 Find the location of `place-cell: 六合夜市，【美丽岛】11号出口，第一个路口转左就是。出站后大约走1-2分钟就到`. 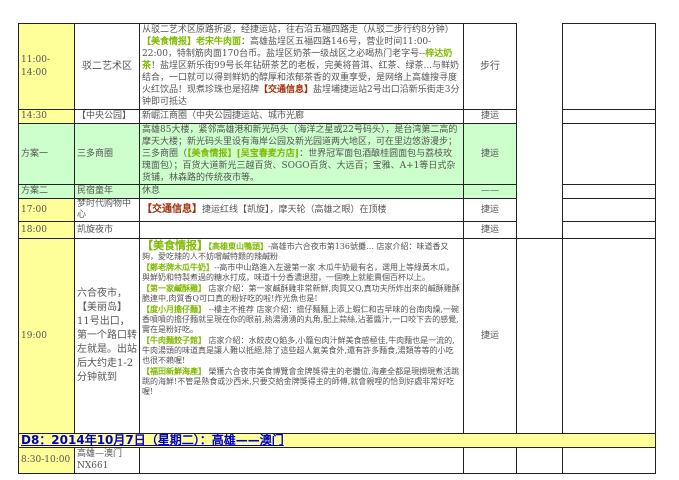

place-cell: 六合夜市，【美丽岛】11号出口，第一个路口转左就是。出站后大约走1-2分钟就到 is located at coordinates (107, 336).